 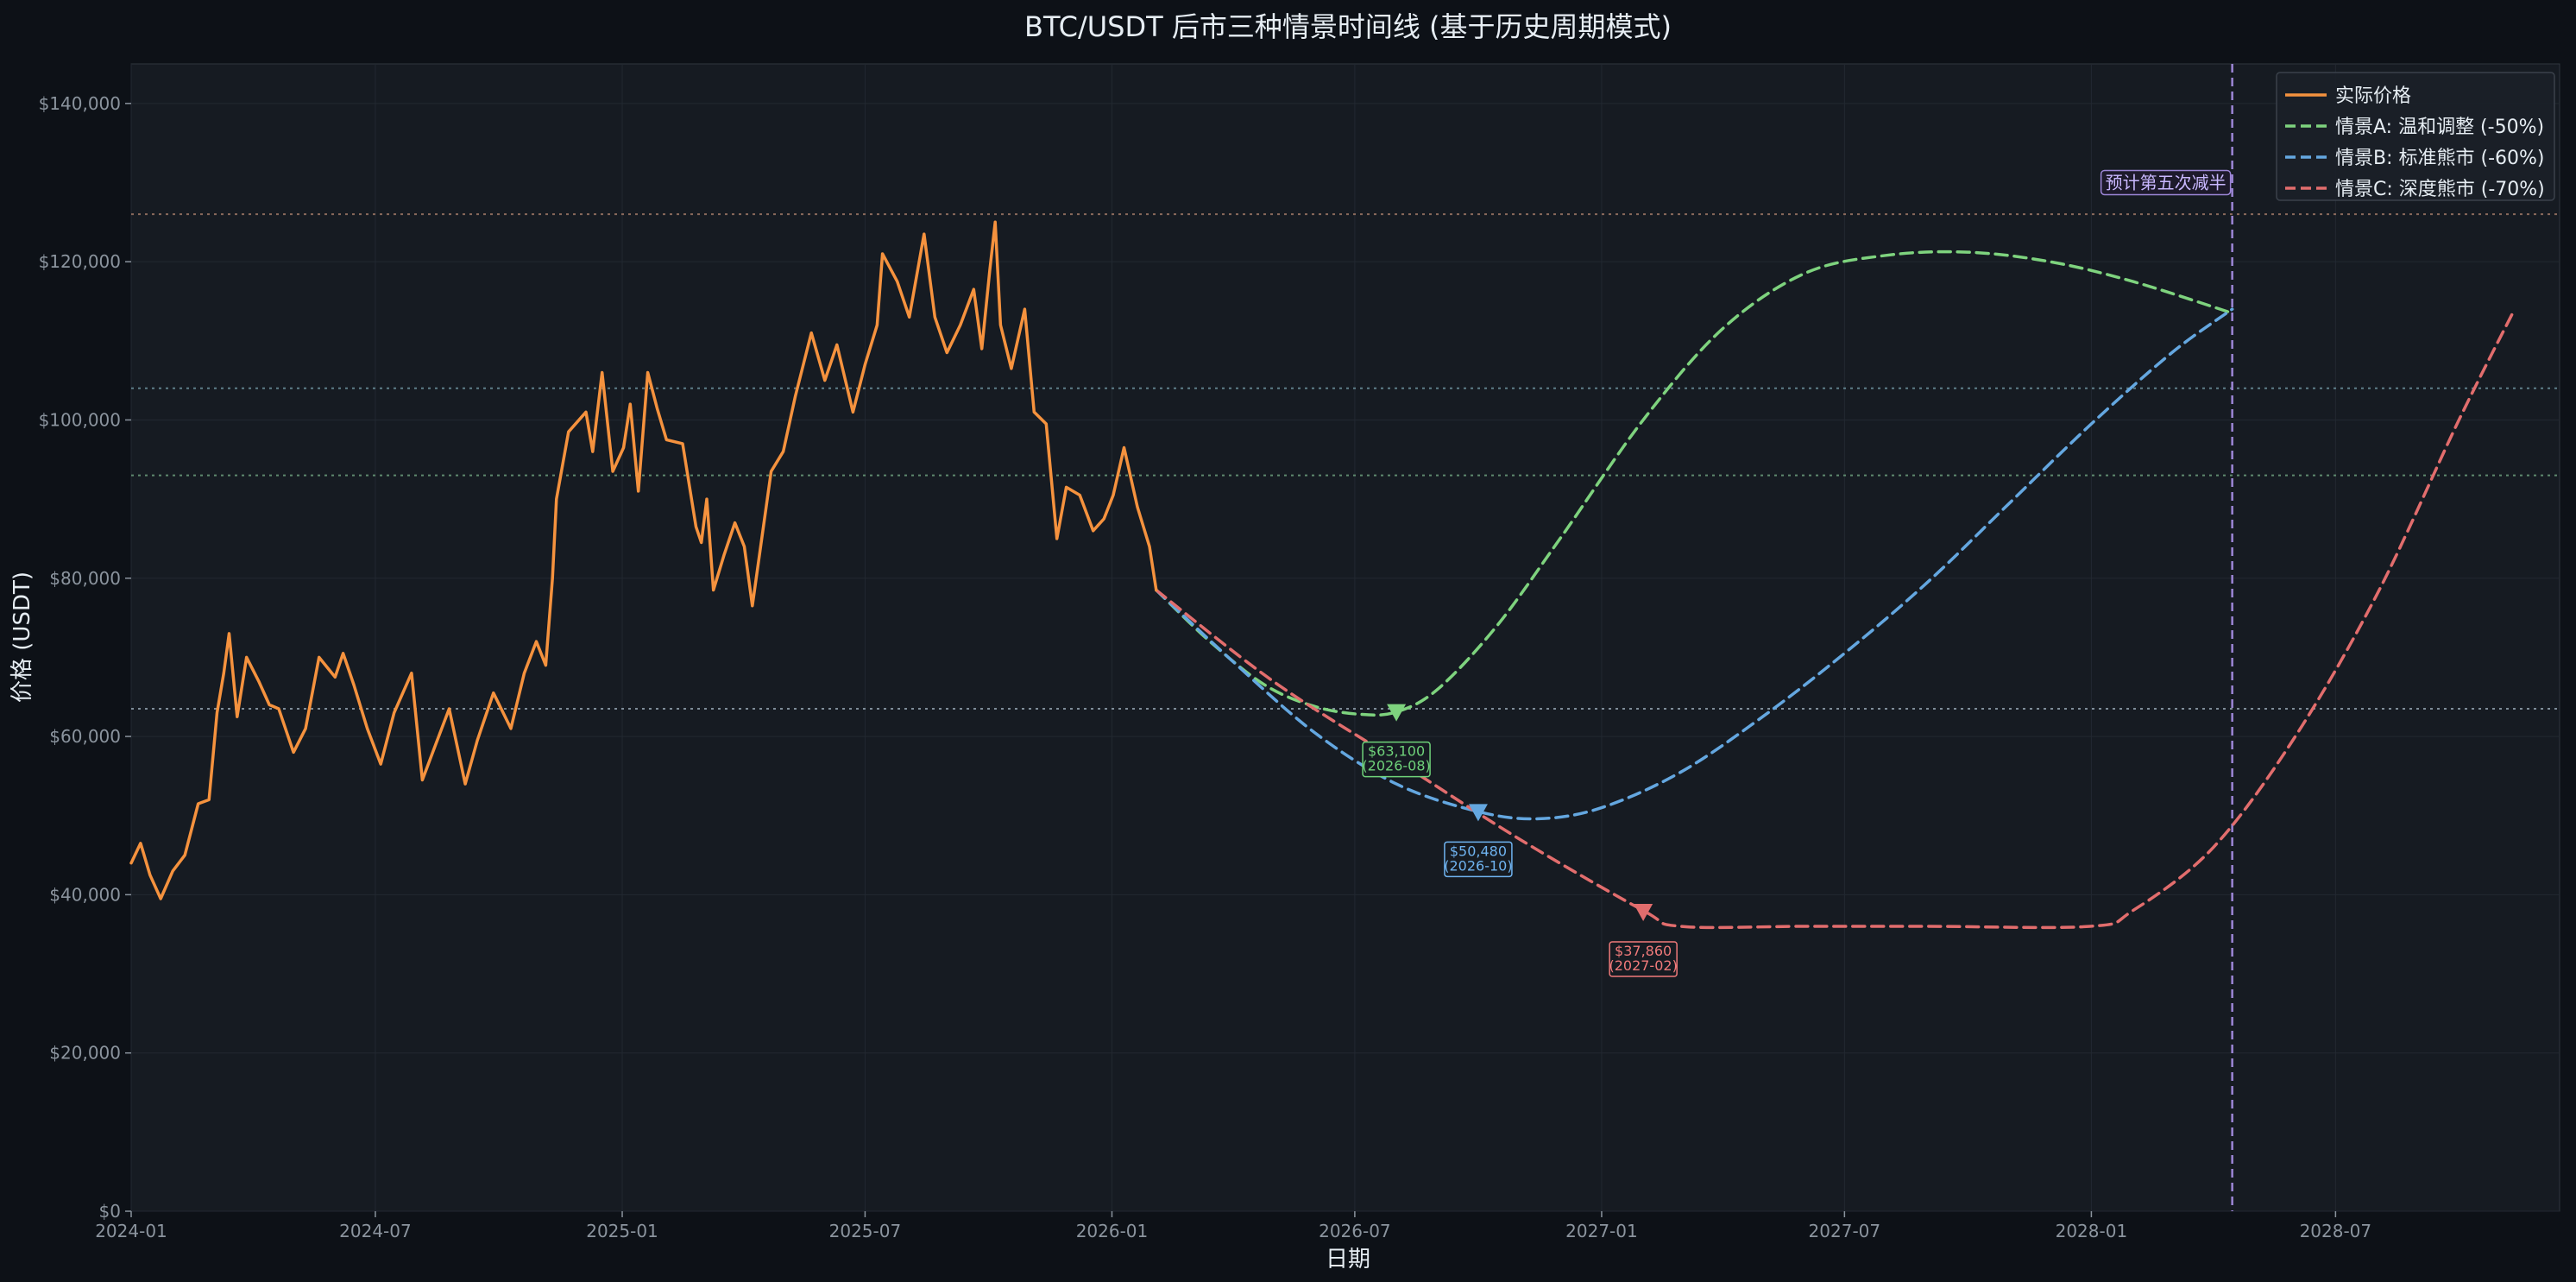 What do you see at coordinates (865, 1231) in the screenshot?
I see `x-tick-label: 2025-07` at bounding box center [865, 1231].